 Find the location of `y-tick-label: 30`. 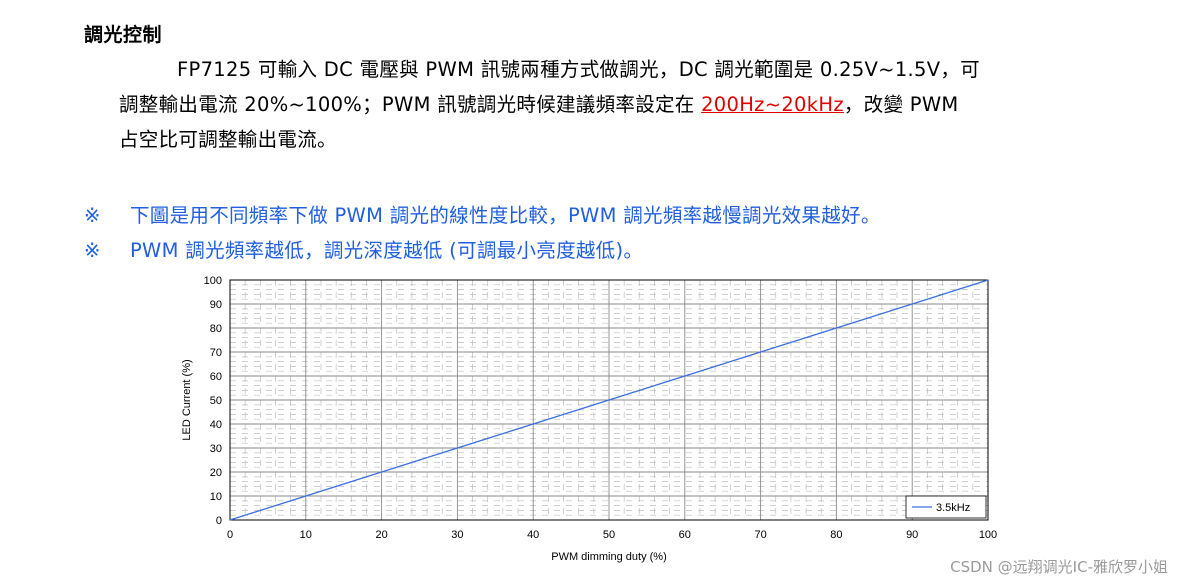

y-tick-label: 30 is located at coordinates (216, 449).